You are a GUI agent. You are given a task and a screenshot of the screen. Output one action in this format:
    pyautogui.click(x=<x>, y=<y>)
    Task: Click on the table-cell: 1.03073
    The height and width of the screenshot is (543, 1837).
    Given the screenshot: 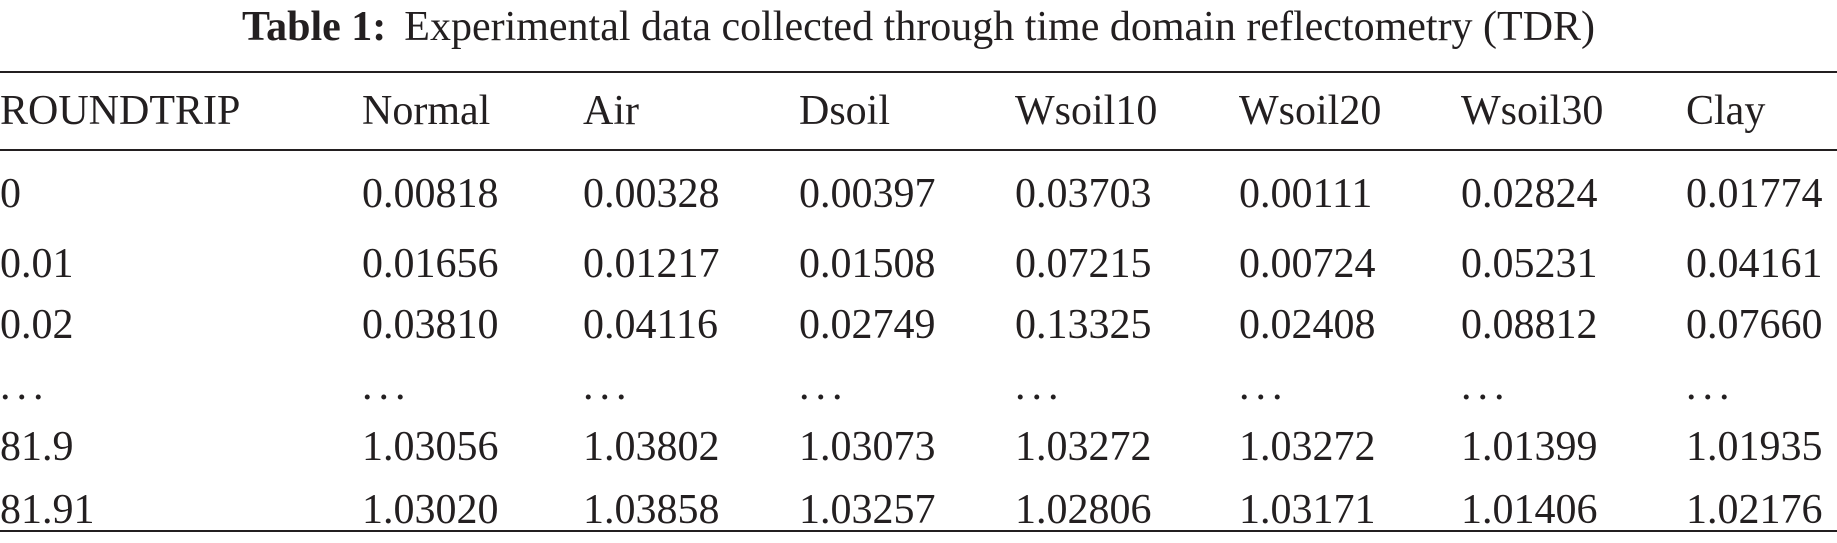 What is the action you would take?
    pyautogui.click(x=867, y=446)
    